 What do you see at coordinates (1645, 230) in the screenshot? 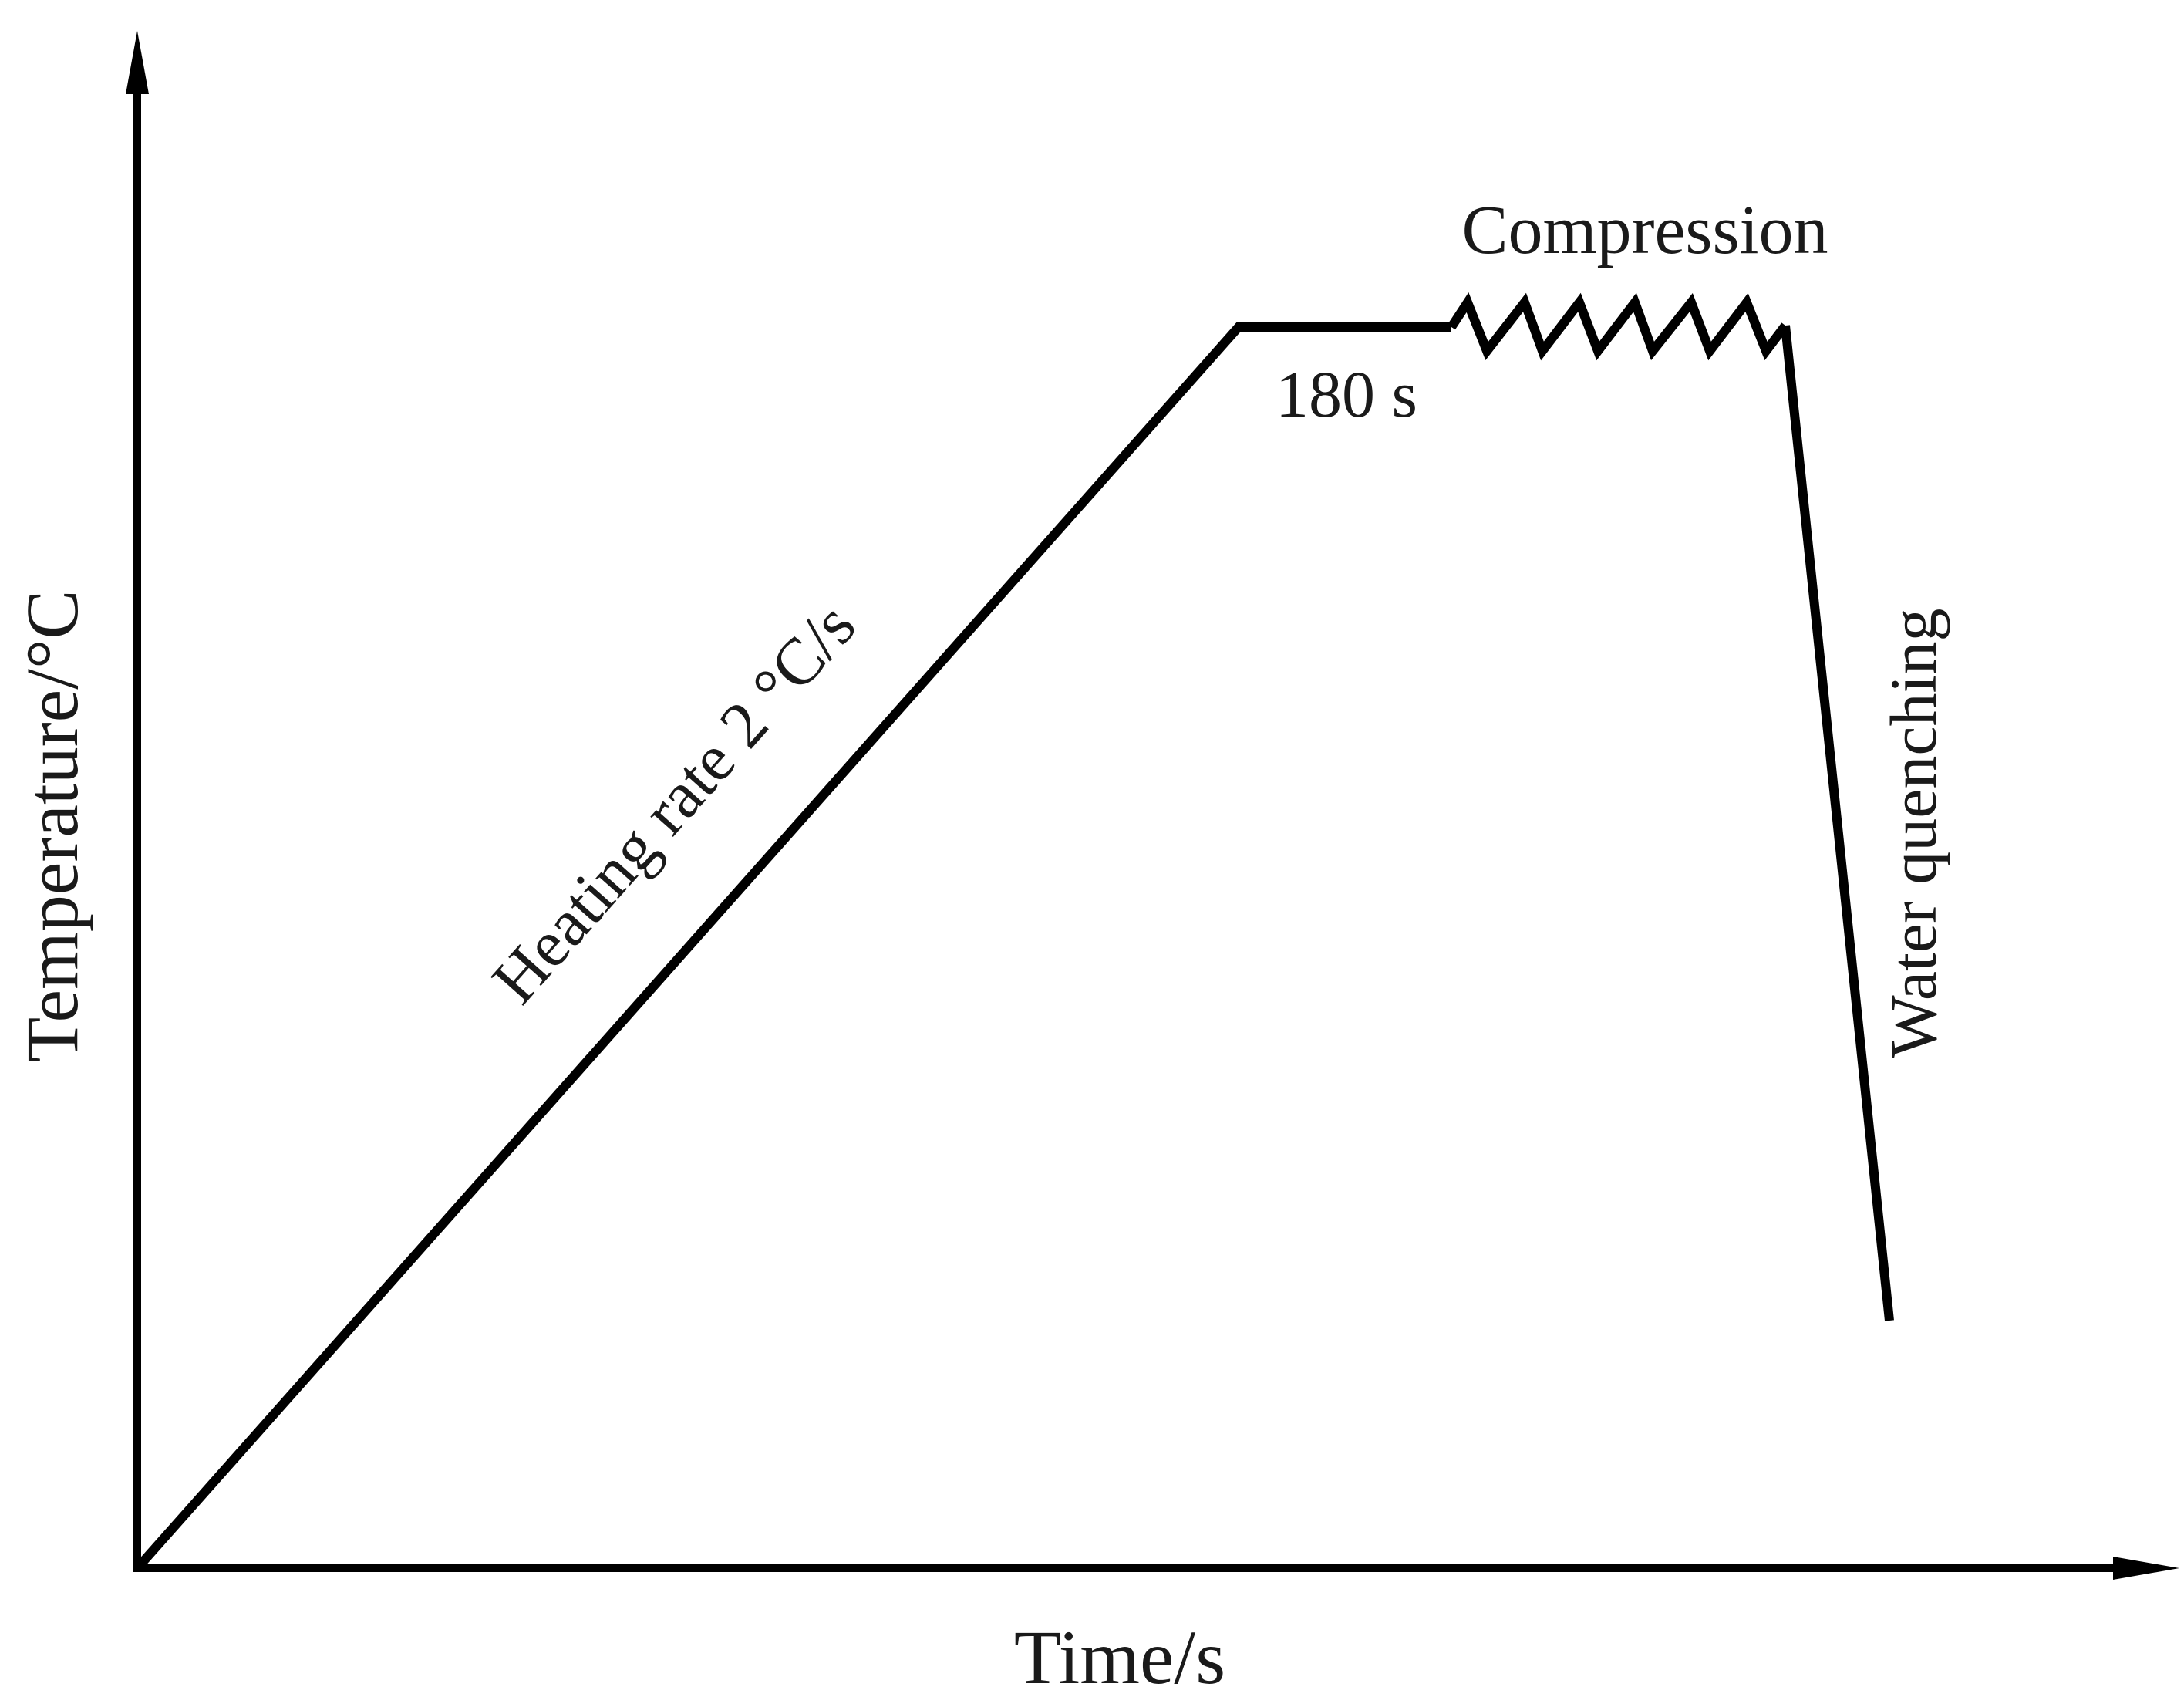
I see `compression-label: Compression` at bounding box center [1645, 230].